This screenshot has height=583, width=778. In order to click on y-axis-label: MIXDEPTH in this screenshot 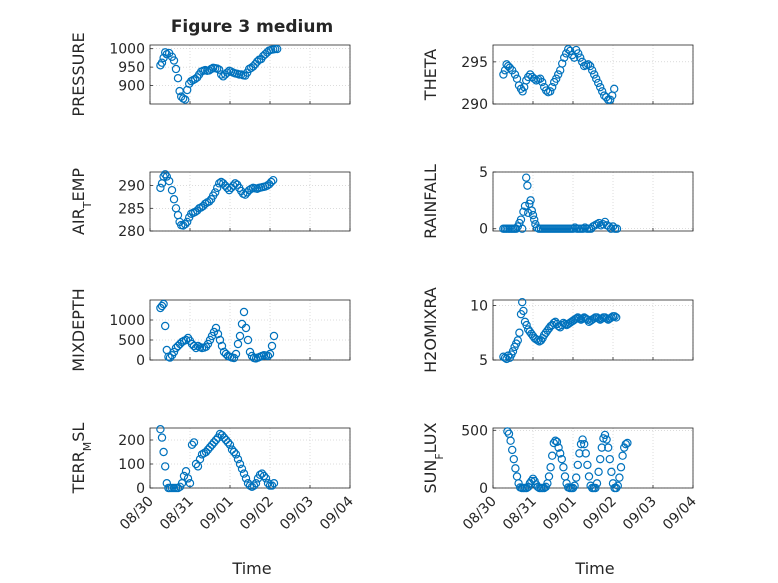, I will do `click(78, 329)`.